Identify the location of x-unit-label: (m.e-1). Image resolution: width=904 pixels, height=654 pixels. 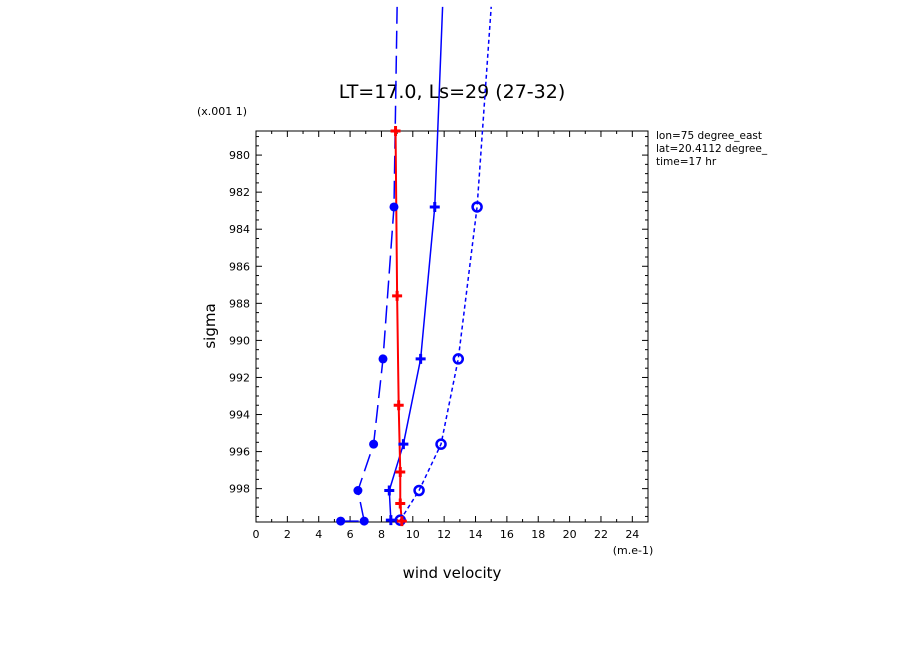
(633, 550).